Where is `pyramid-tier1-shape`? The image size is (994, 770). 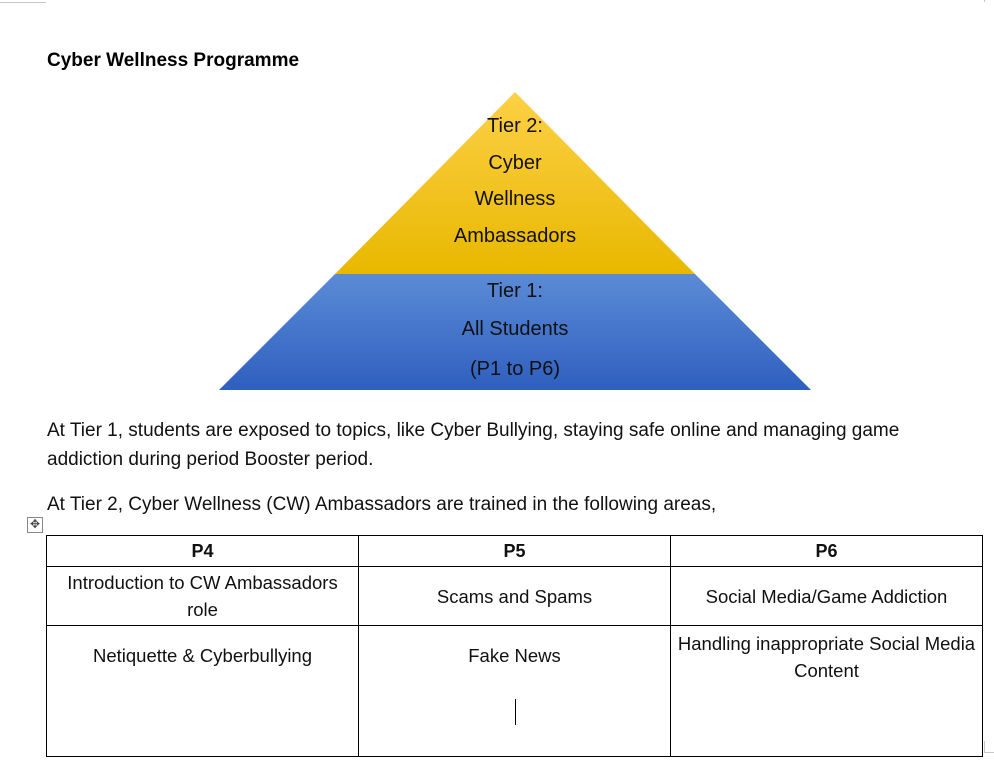 pyramid-tier1-shape is located at coordinates (515, 332).